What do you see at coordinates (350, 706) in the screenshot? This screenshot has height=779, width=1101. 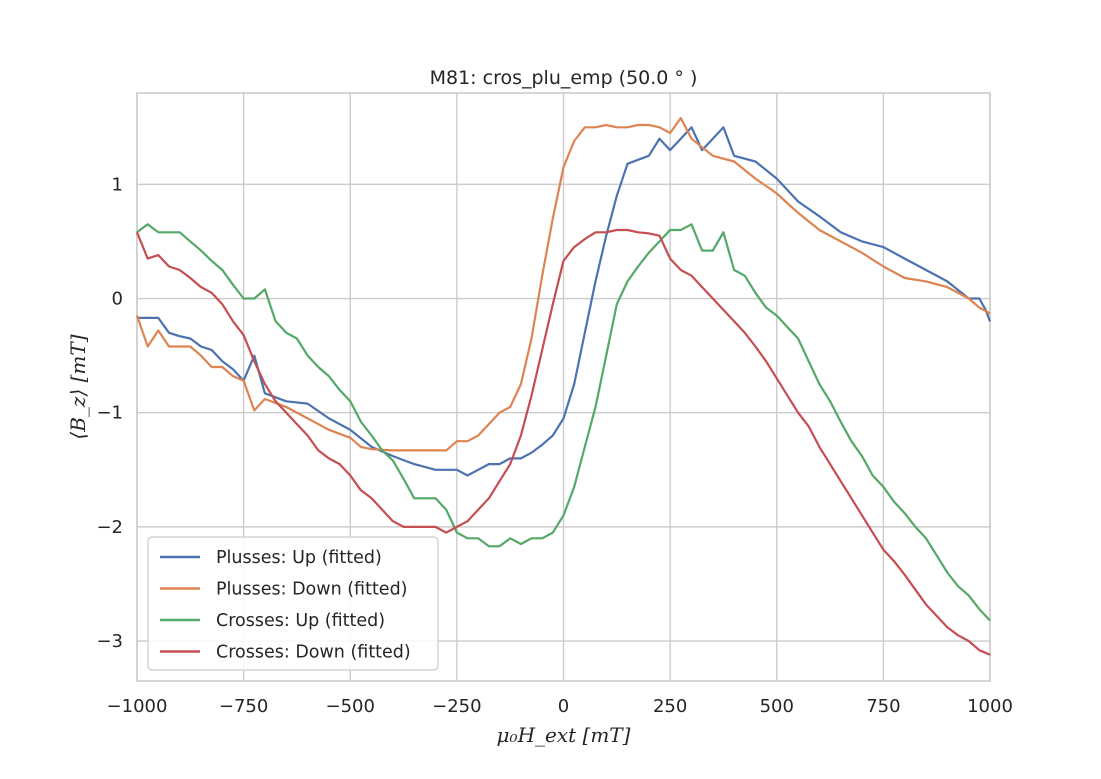 I see `x-tick-label: −500` at bounding box center [350, 706].